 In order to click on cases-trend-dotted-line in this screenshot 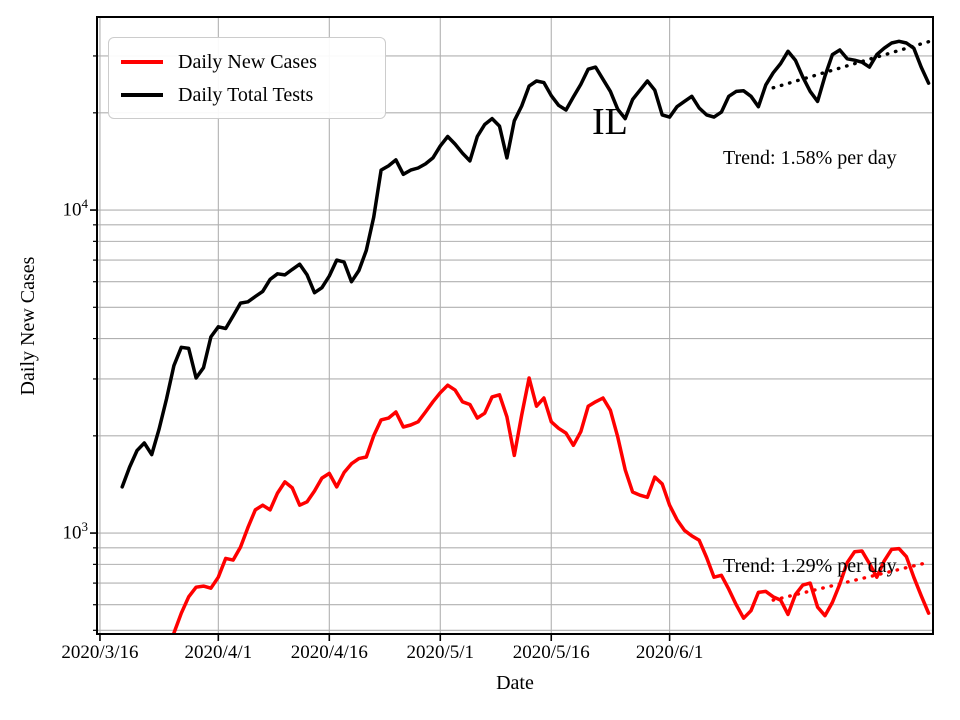, I will do `click(851, 581)`.